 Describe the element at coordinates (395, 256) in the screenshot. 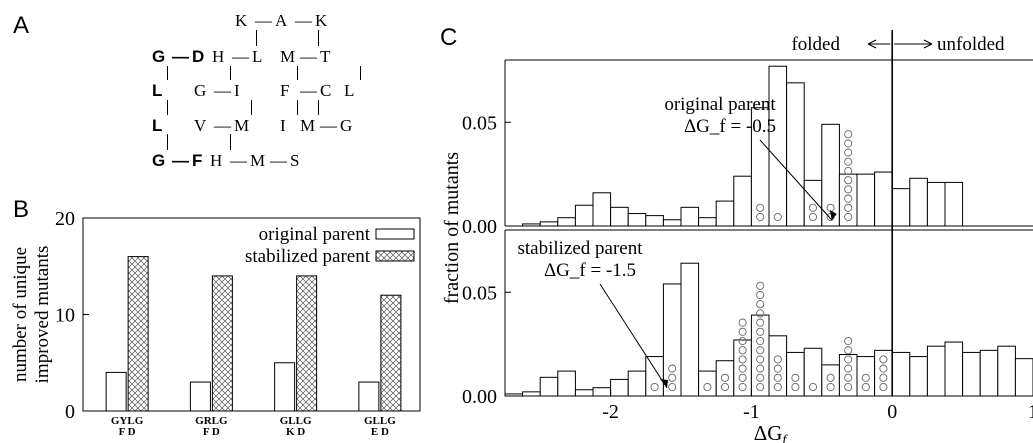

I see `legend-swatch` at that location.